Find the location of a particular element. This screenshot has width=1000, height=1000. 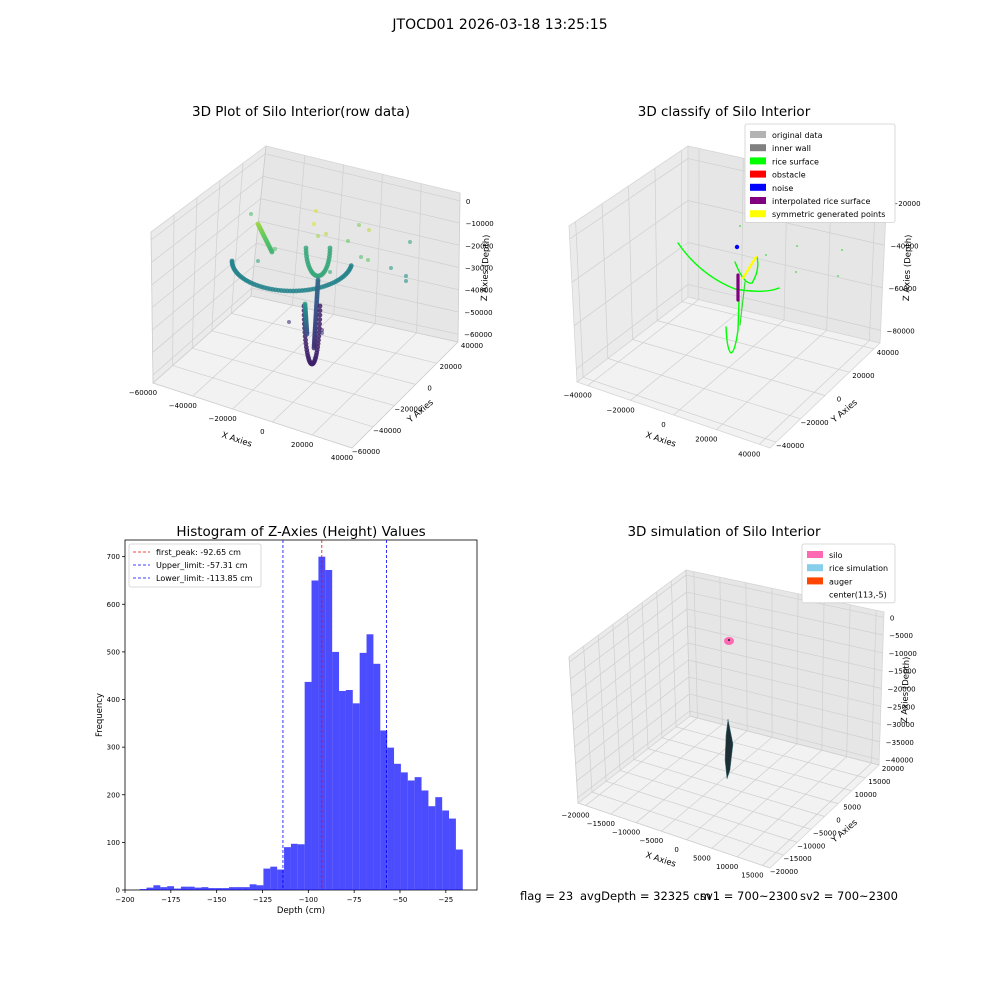

histogram-xtick-label: −75 is located at coordinates (354, 900).